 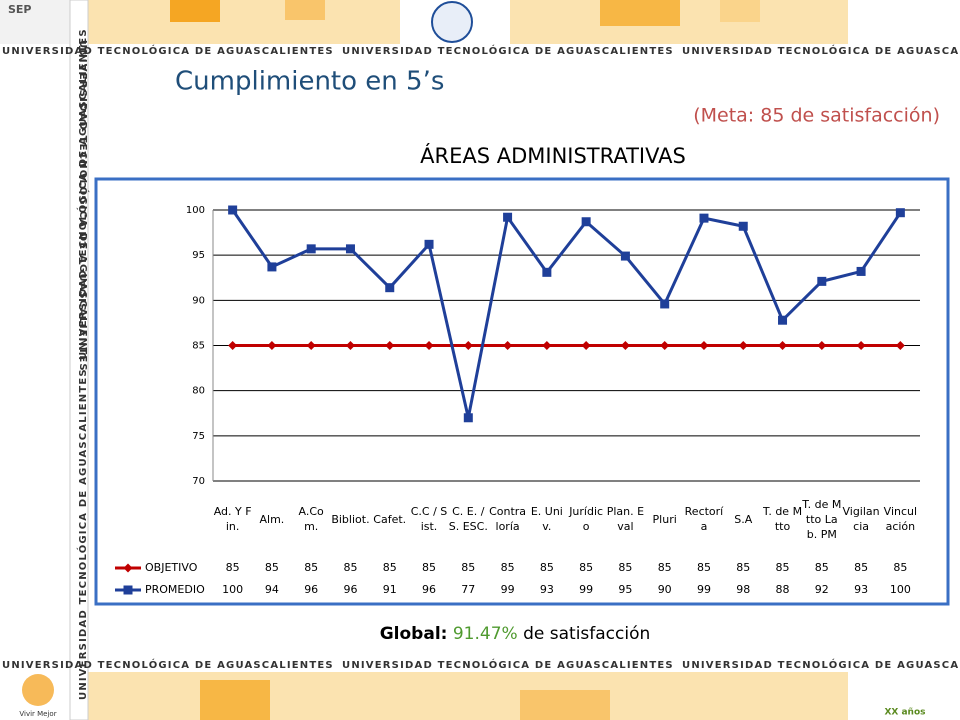 I want to click on x-tick-label: Alm., so click(x=272, y=519).